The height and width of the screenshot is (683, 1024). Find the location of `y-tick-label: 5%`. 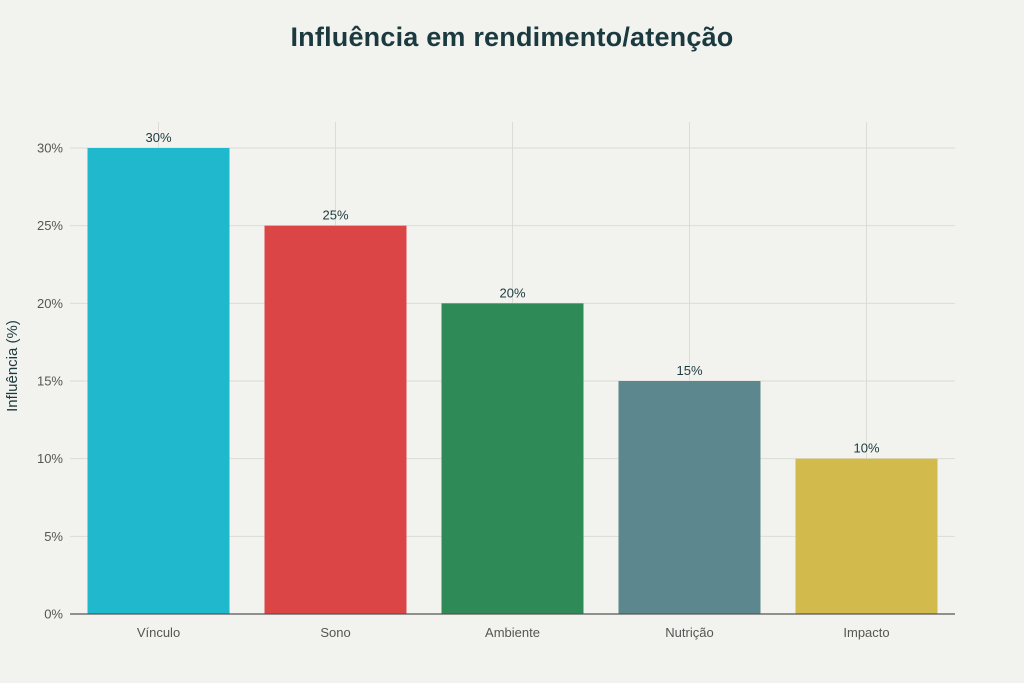

y-tick-label: 5% is located at coordinates (53, 536).